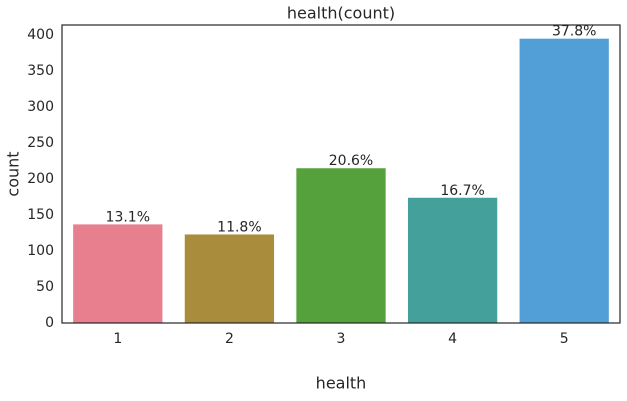  Describe the element at coordinates (40, 143) in the screenshot. I see `y-tick-label: 250` at that location.